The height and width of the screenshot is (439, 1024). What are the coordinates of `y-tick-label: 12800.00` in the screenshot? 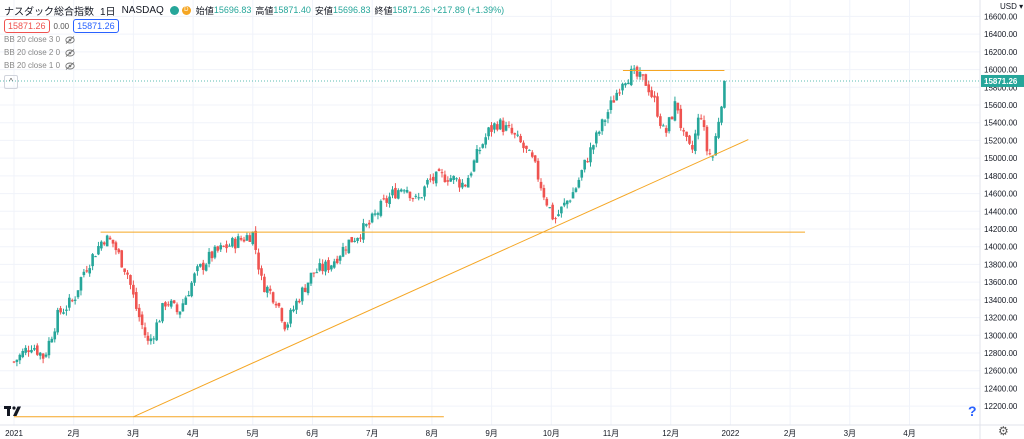 It's located at (1001, 353).